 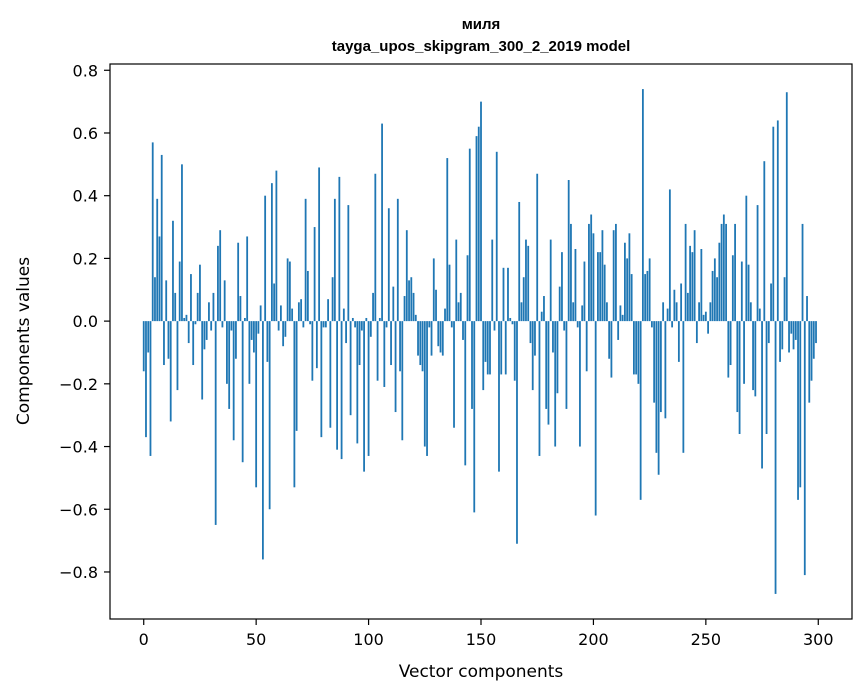 I want to click on y-tick-label: −0.6, so click(x=78, y=509).